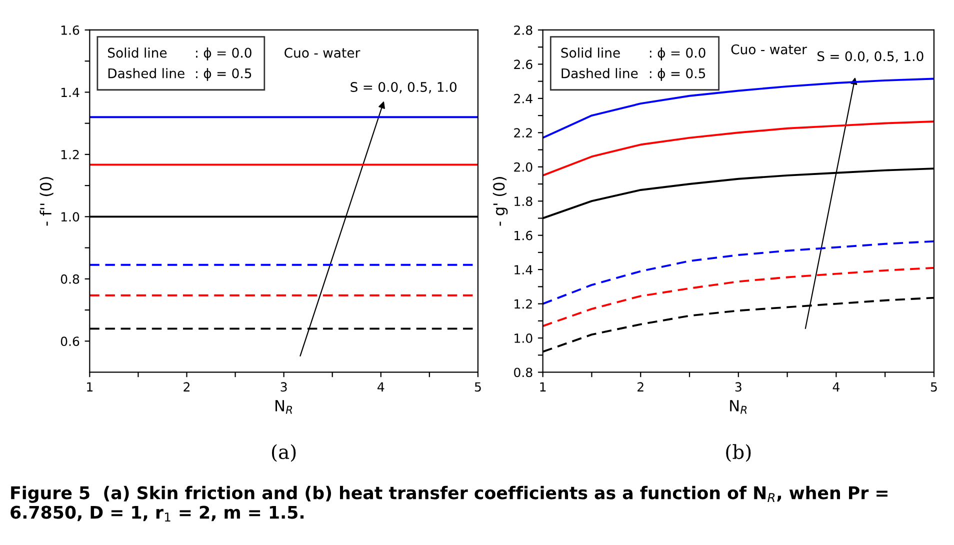 Image resolution: width=954 pixels, height=545 pixels. Describe the element at coordinates (523, 65) in the screenshot. I see `y-tick-label: 2.6` at that location.